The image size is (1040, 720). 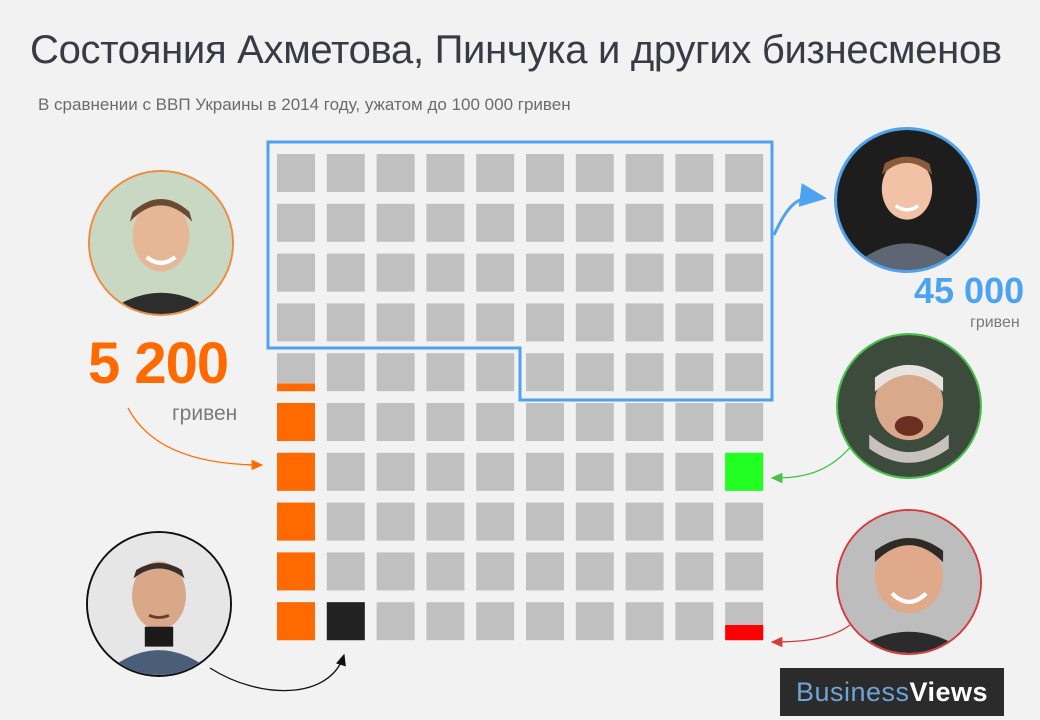 What do you see at coordinates (161, 243) in the screenshot?
I see `akhmetov-photo` at bounding box center [161, 243].